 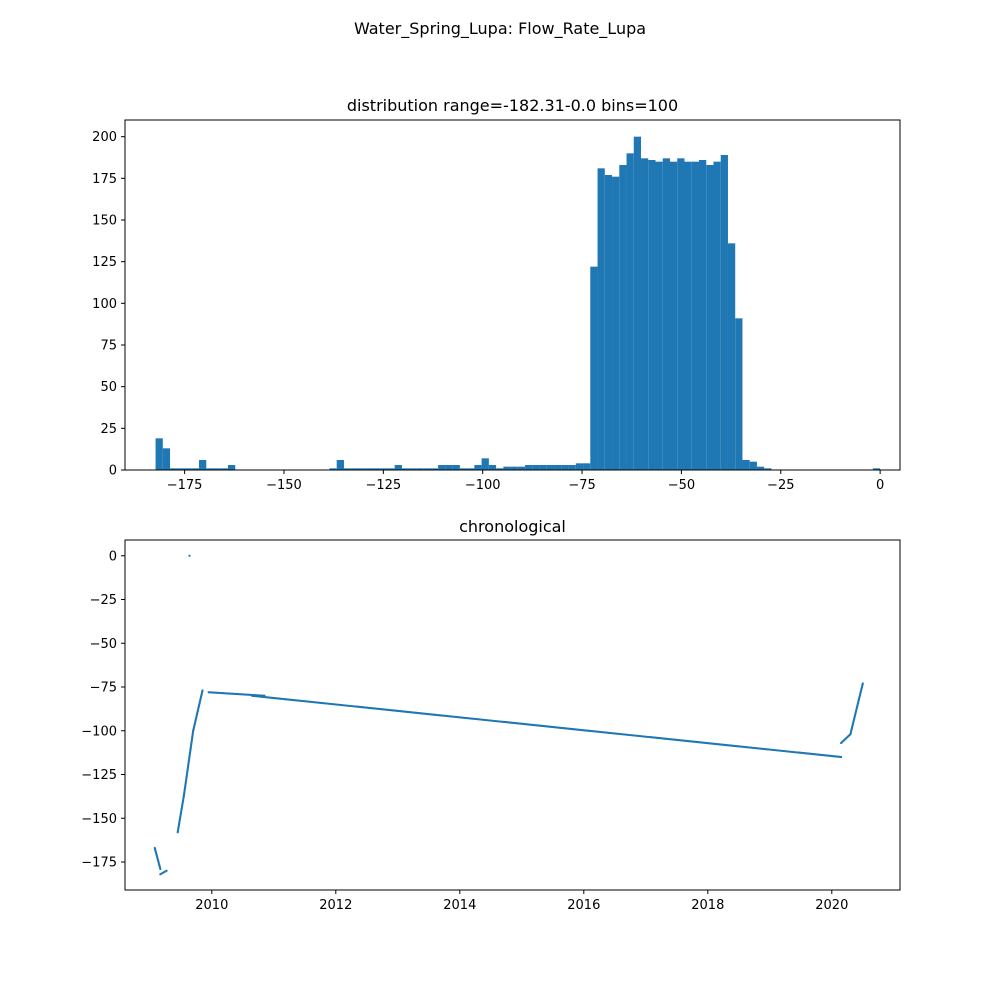 I want to click on histogram-x-tick-label: −100, so click(x=483, y=485).